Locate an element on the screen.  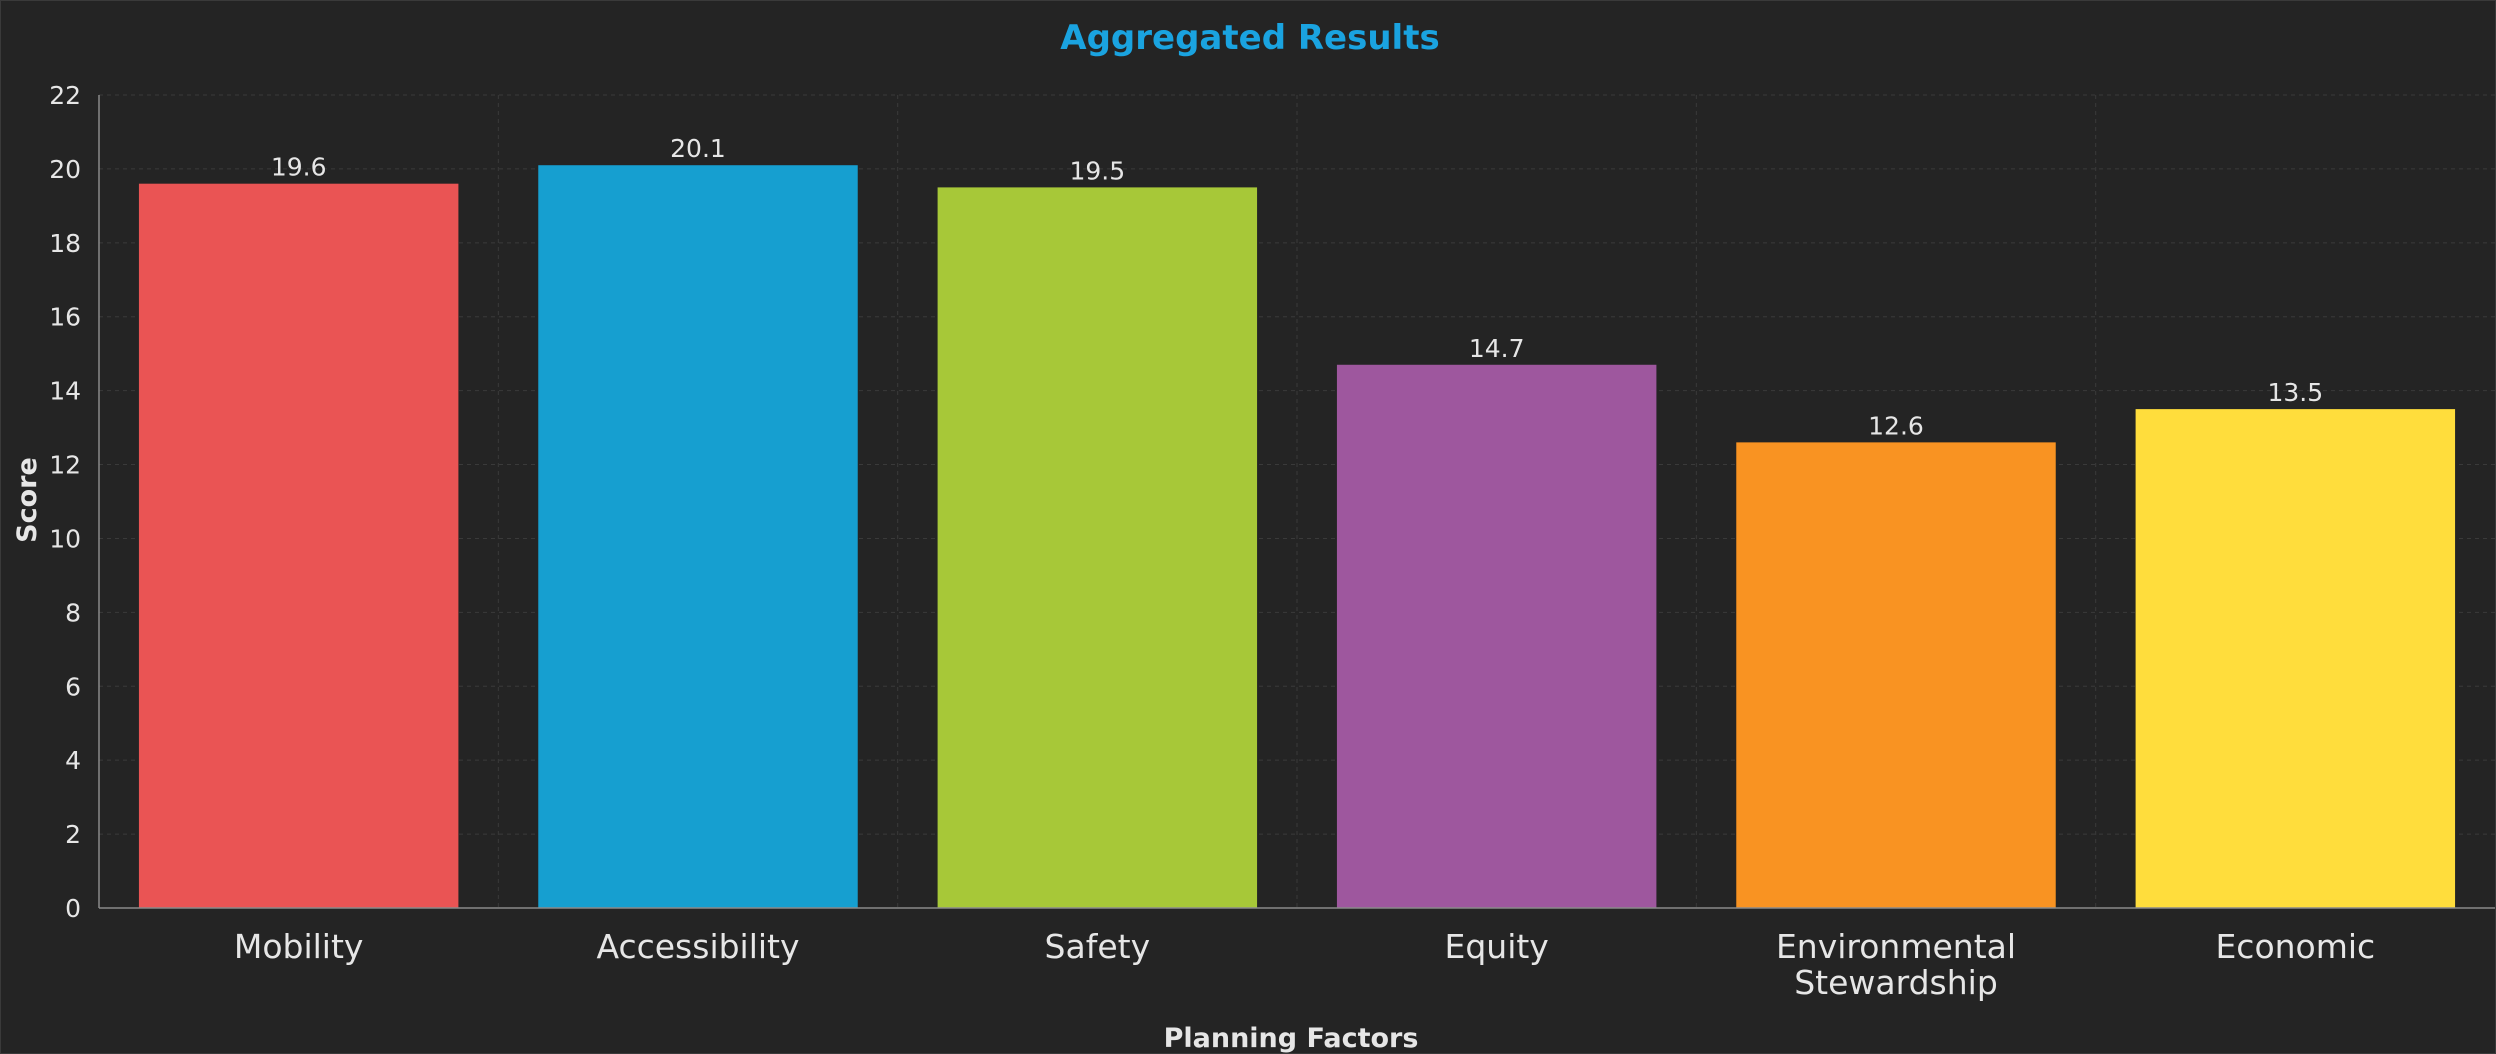
x-tick-label-line: Accessibility is located at coordinates (697, 946).